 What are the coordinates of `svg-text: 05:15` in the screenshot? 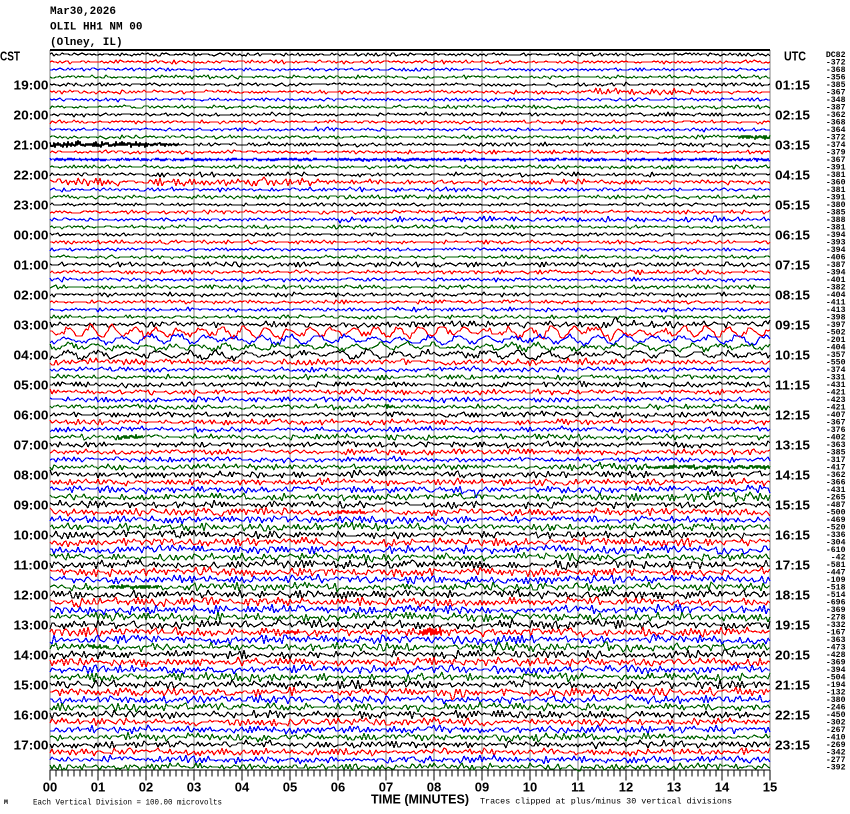 It's located at (792, 205).